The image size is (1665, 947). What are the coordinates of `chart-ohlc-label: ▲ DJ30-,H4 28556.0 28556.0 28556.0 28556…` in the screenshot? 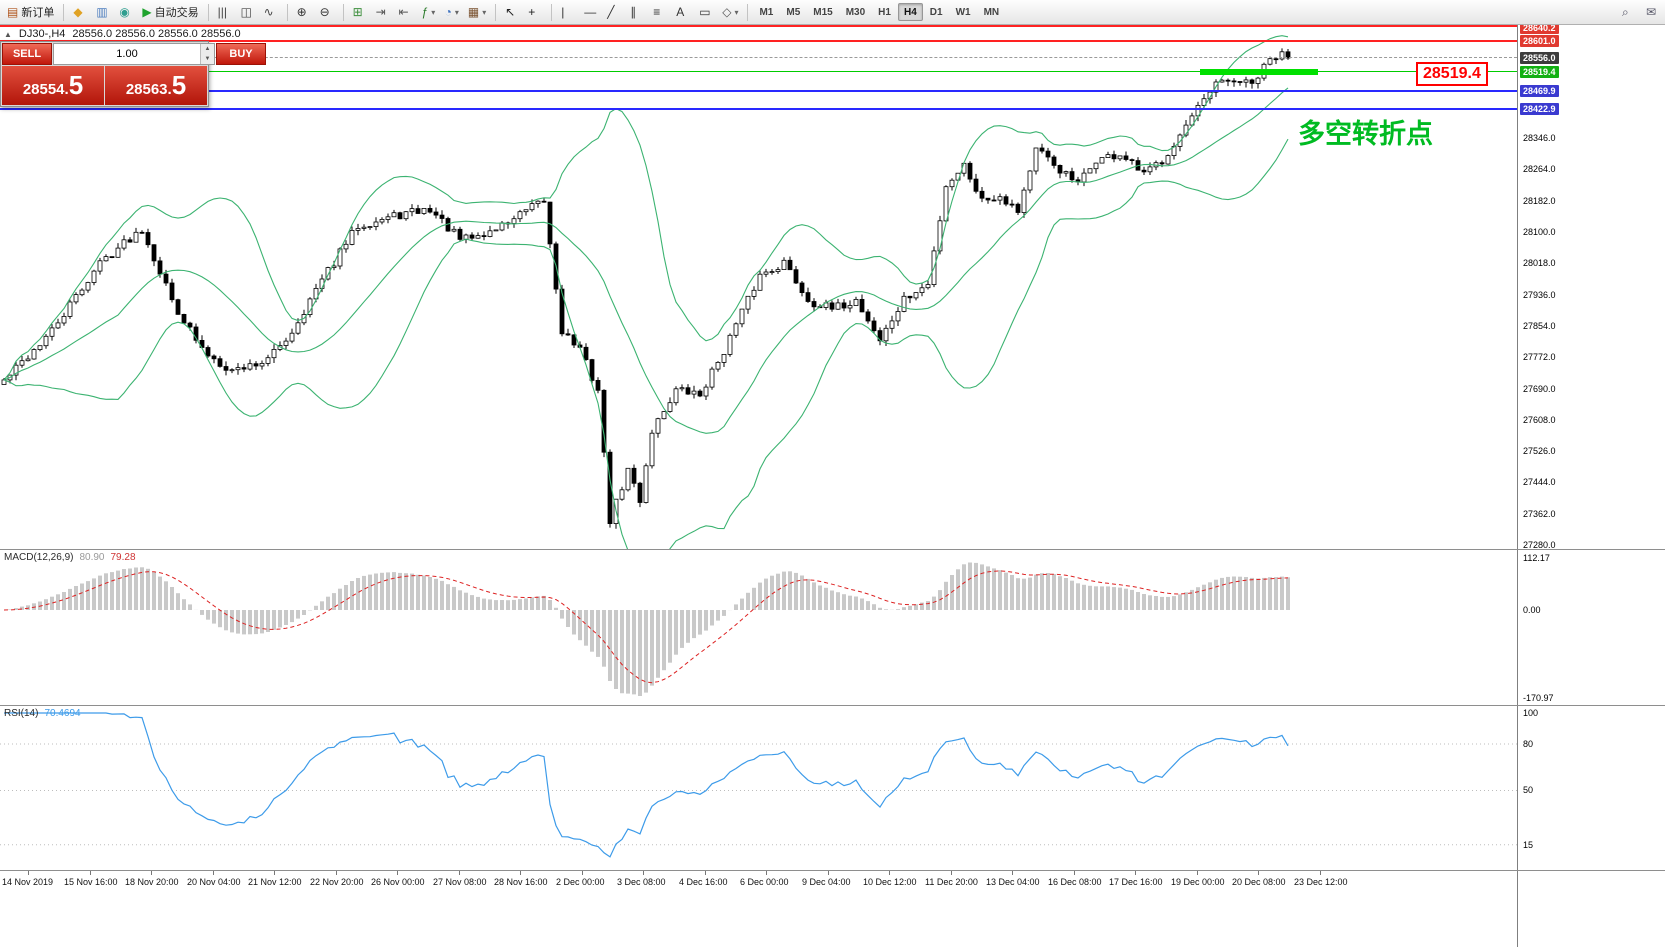 It's located at (122, 34).